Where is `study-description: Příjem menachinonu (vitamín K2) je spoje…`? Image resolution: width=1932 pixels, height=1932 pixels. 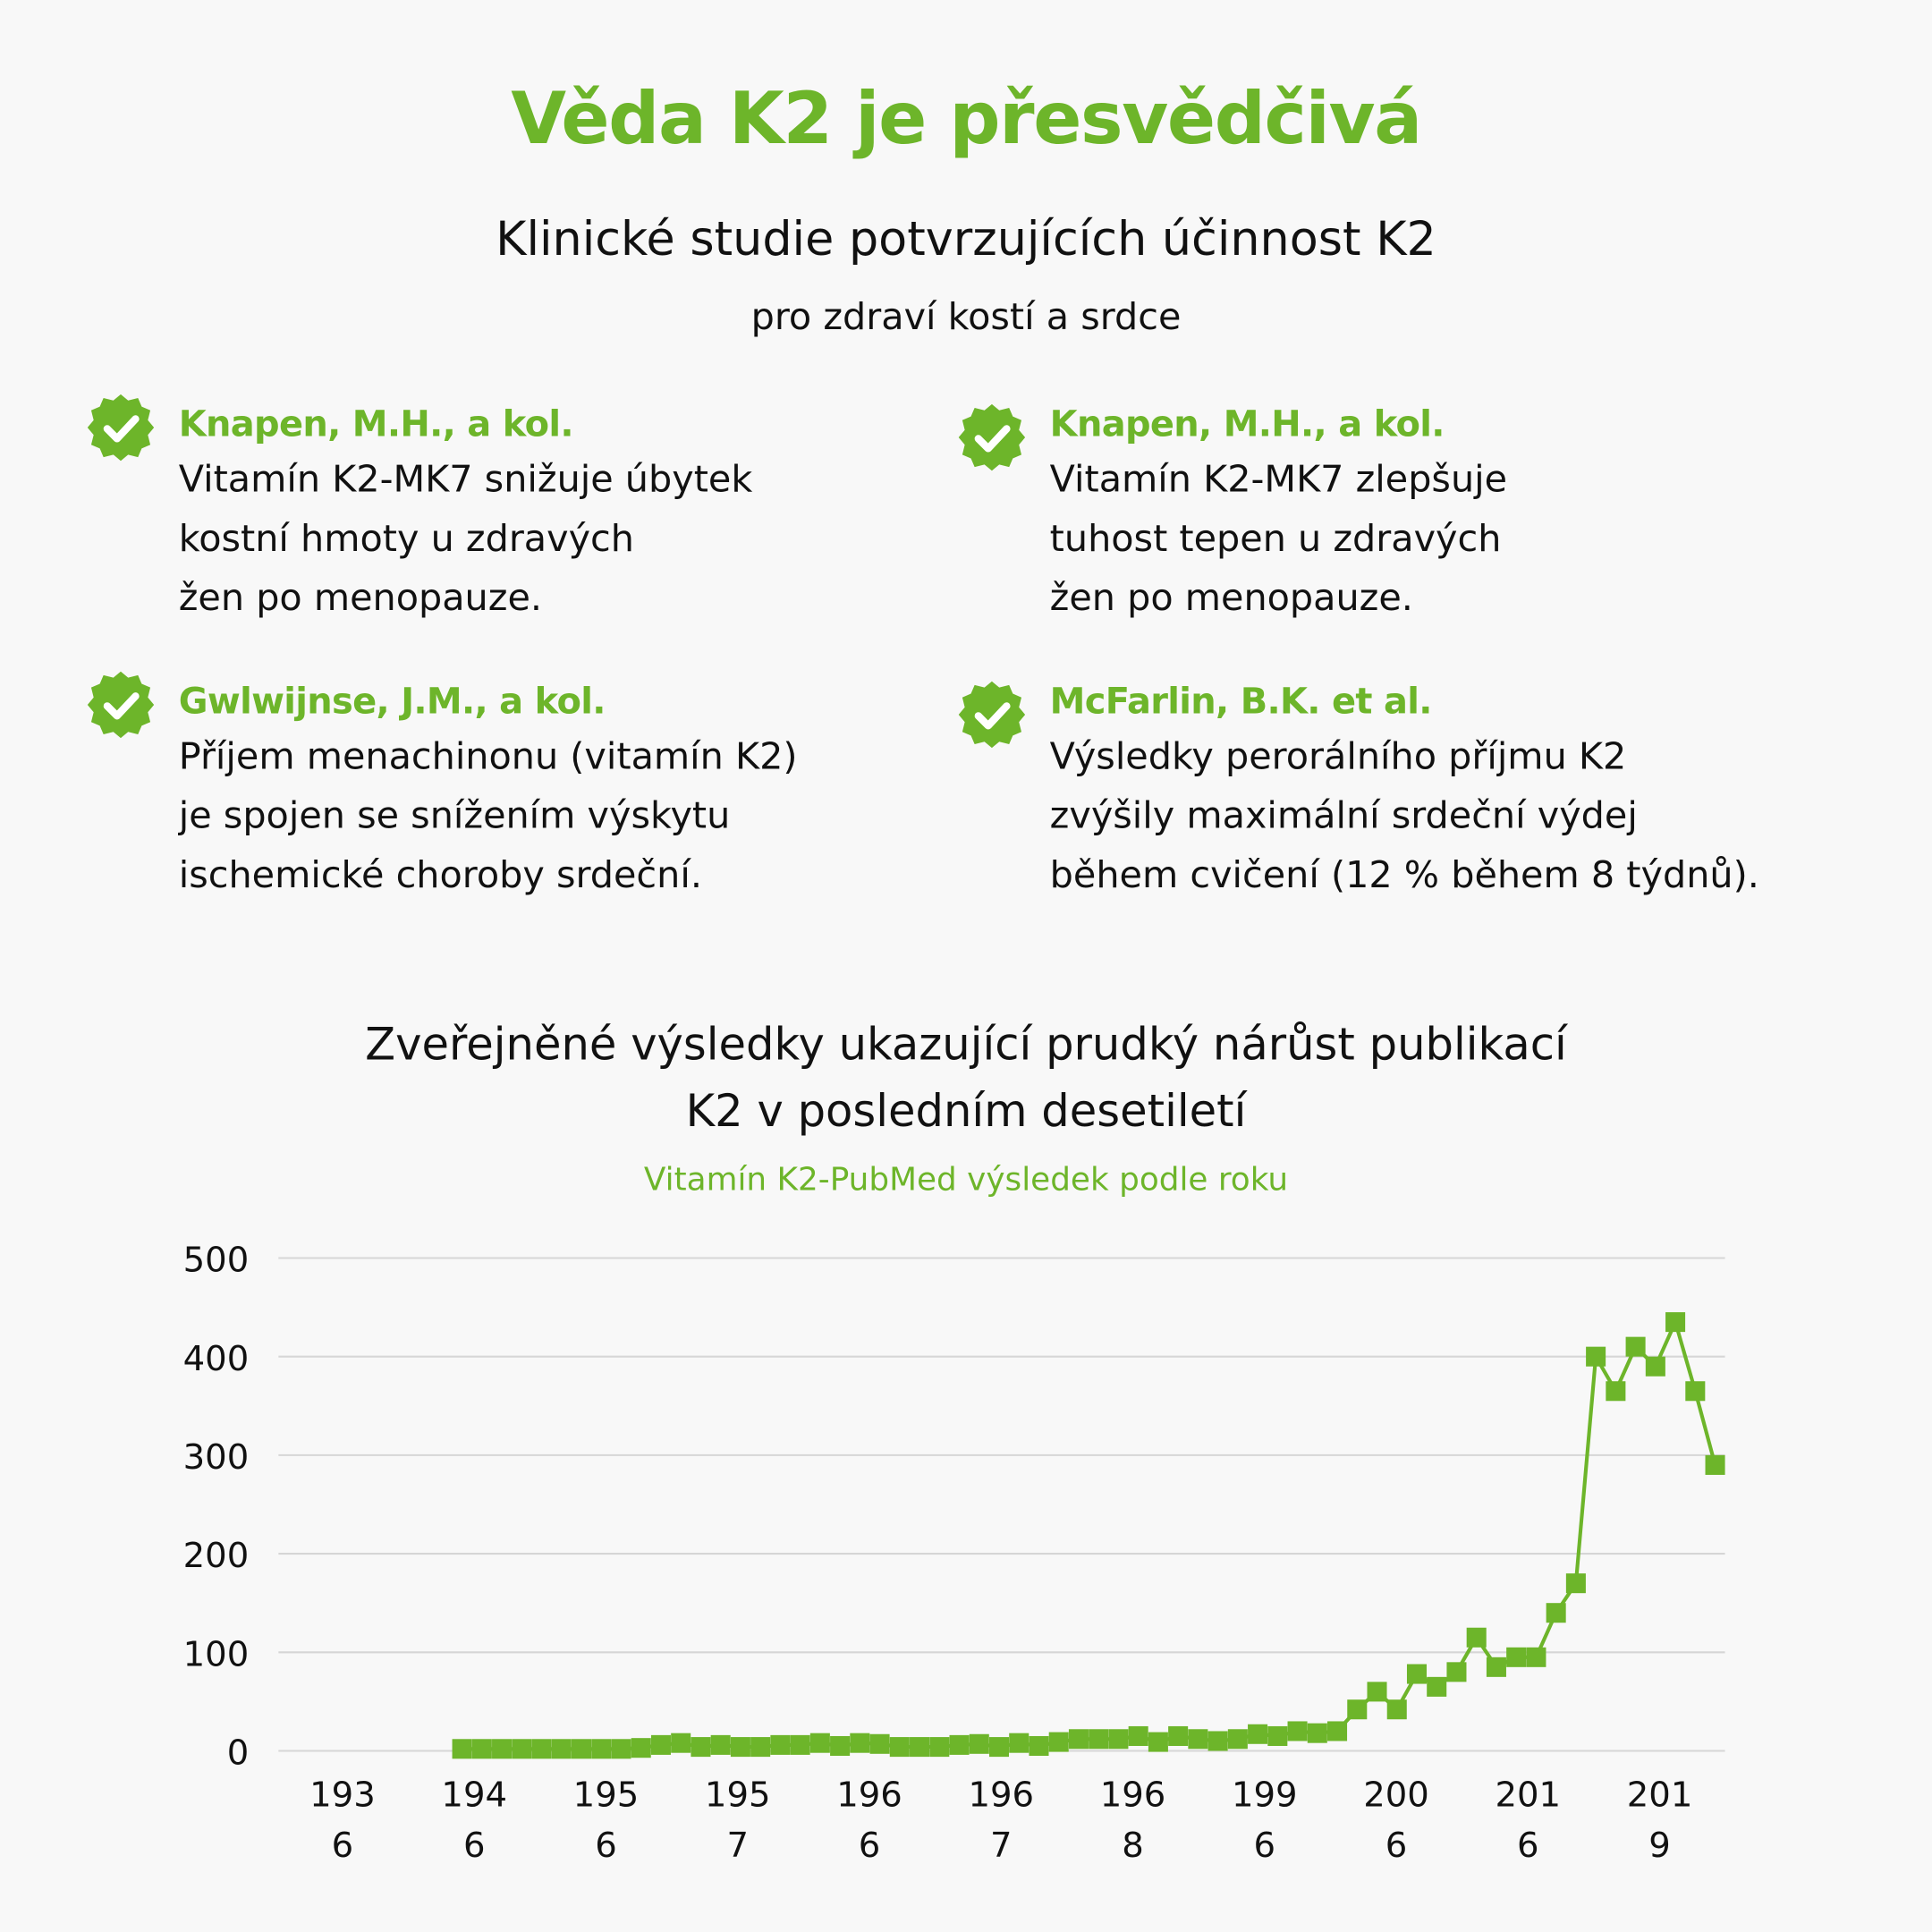 study-description: Příjem menachinonu (vitamín K2) je spoje… is located at coordinates (488, 816).